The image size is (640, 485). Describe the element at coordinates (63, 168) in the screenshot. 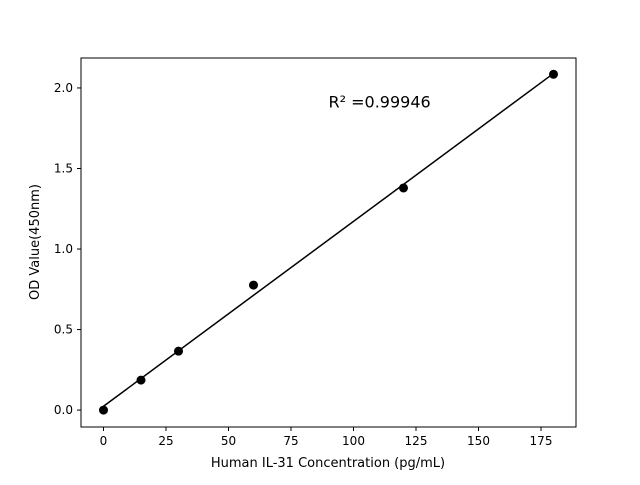

I see `y-tick-label: 1.5` at that location.